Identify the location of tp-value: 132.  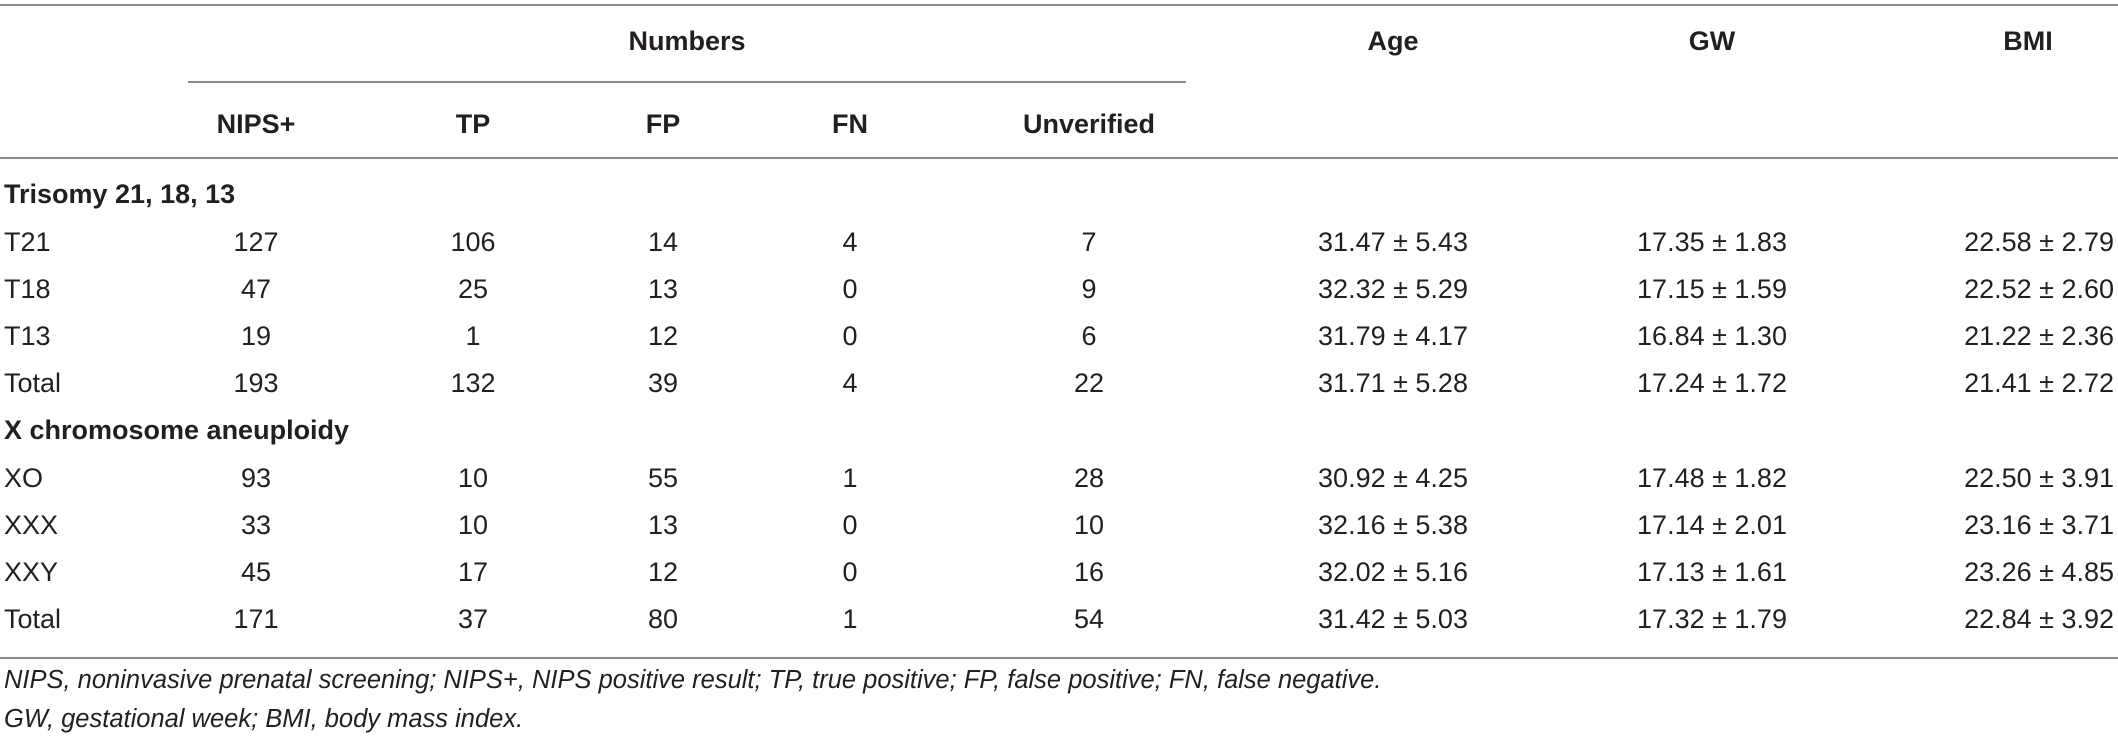
(473, 383).